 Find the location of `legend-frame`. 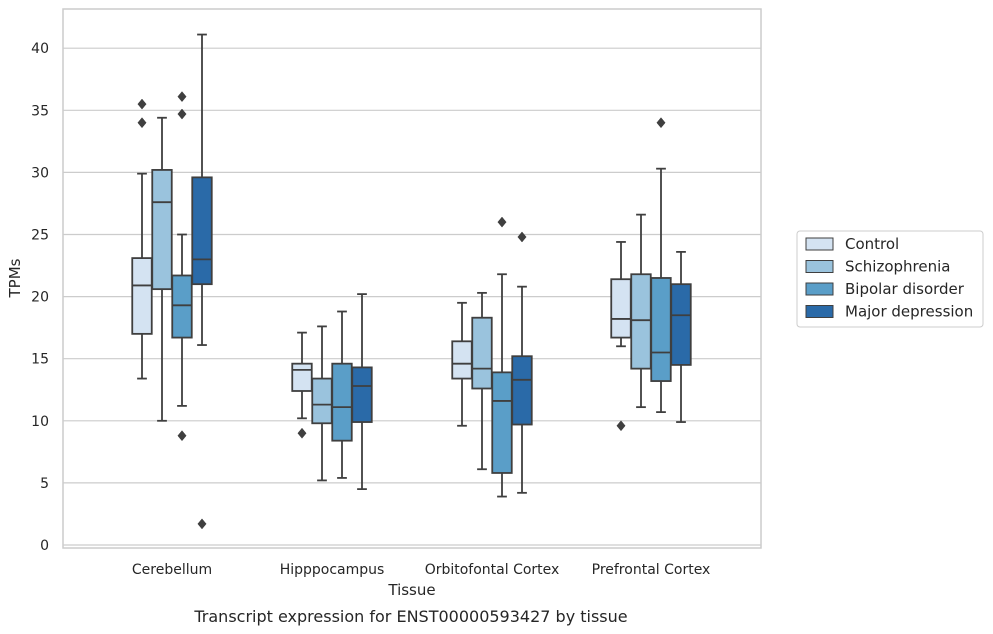

legend-frame is located at coordinates (890, 279).